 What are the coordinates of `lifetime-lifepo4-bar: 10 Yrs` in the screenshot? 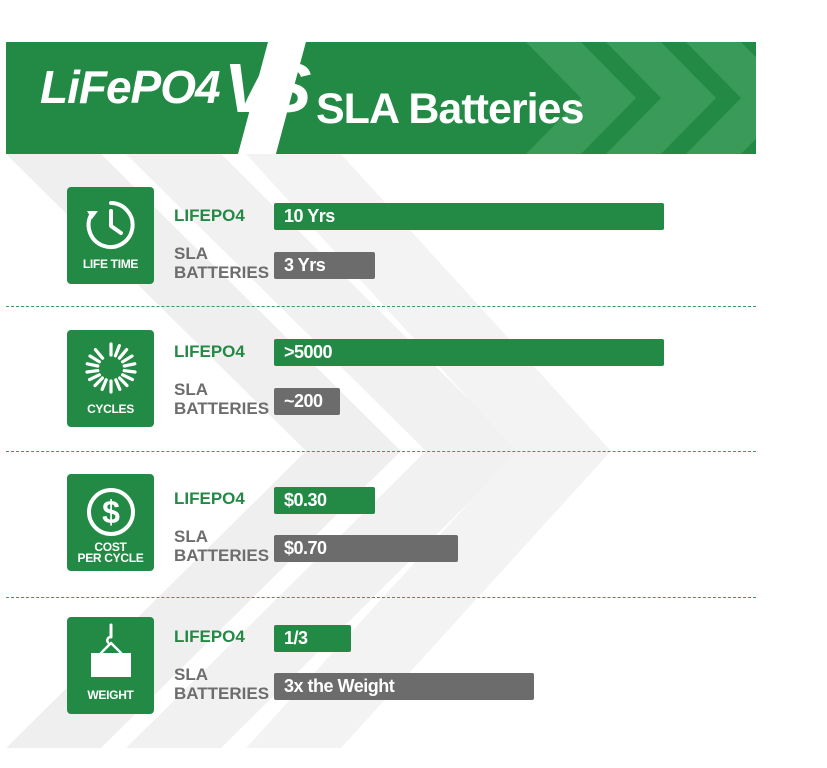 It's located at (469, 216).